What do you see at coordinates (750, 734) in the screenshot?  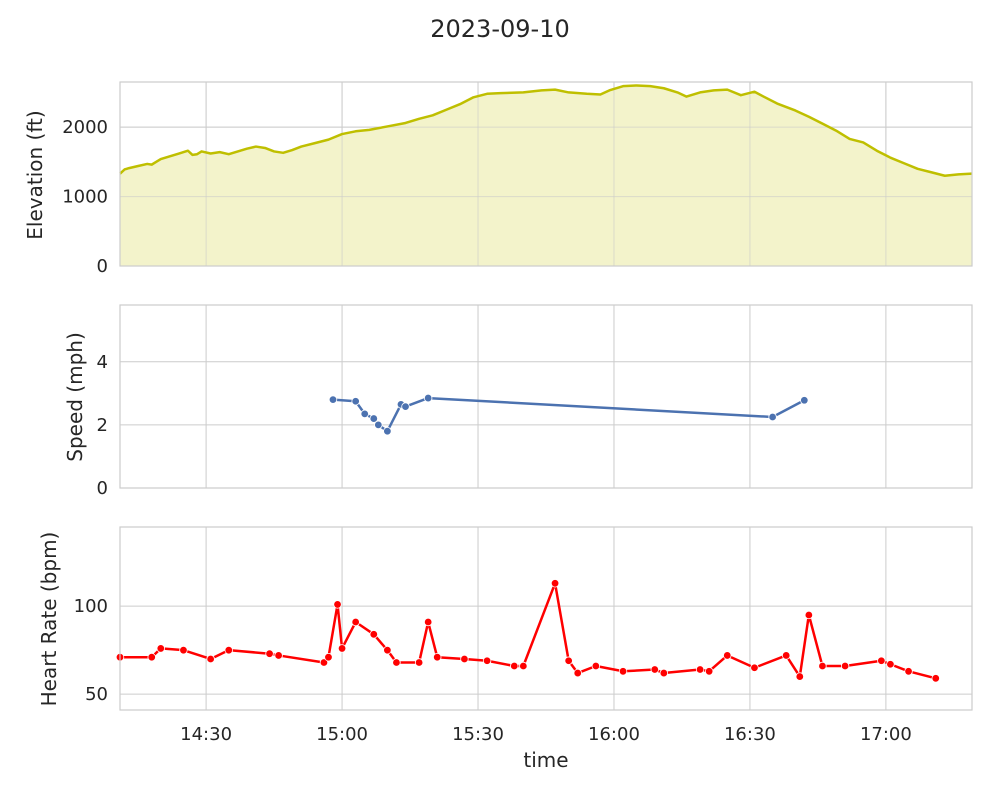 I see `xtick-4: 16:30` at bounding box center [750, 734].